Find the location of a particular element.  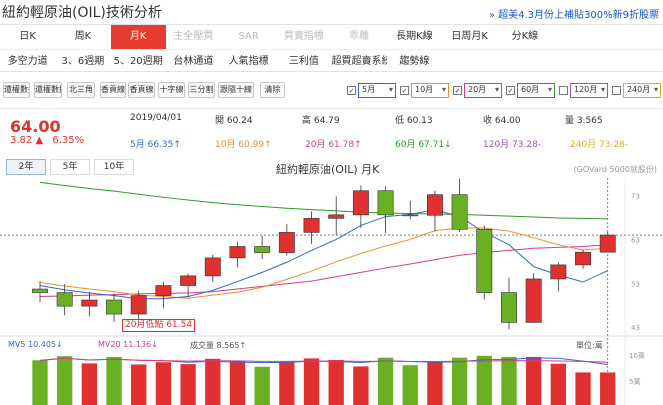

period-tab-2: 10年 is located at coordinates (114, 167).